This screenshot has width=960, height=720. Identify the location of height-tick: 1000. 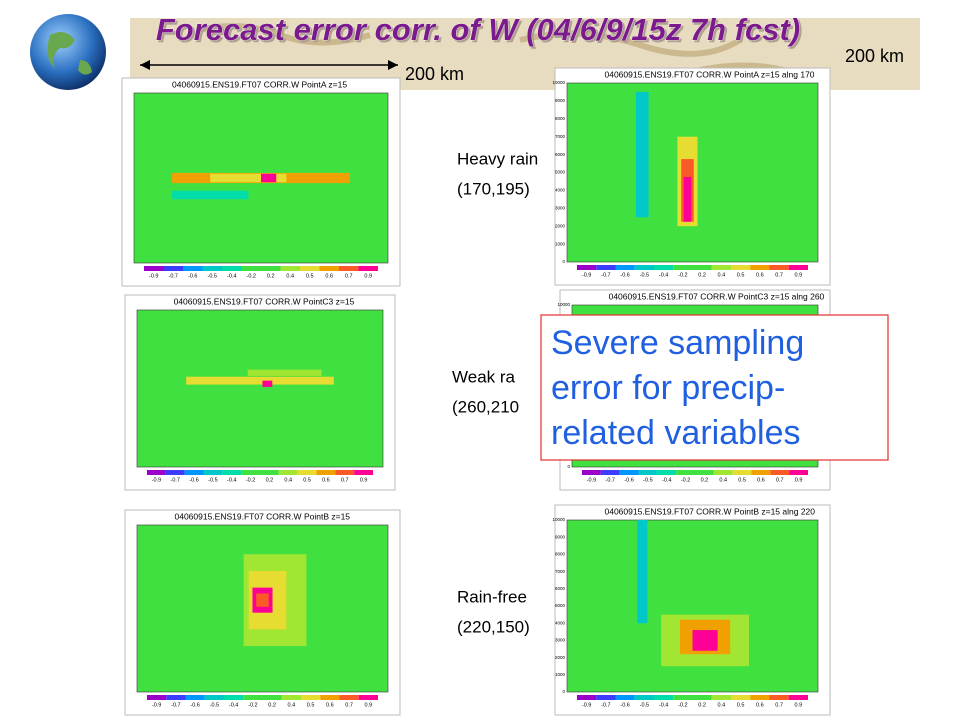
(560, 674).